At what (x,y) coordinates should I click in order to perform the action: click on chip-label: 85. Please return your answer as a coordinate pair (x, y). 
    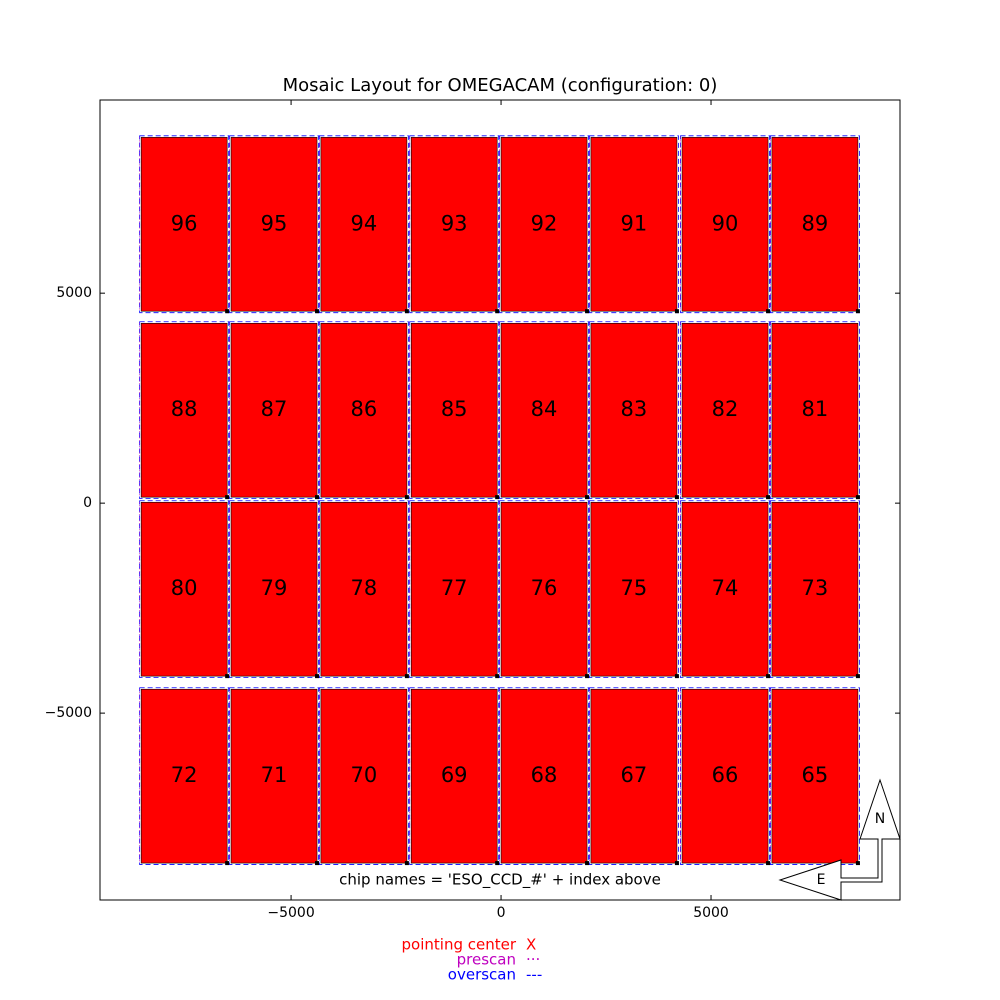
    Looking at the image, I should click on (454, 409).